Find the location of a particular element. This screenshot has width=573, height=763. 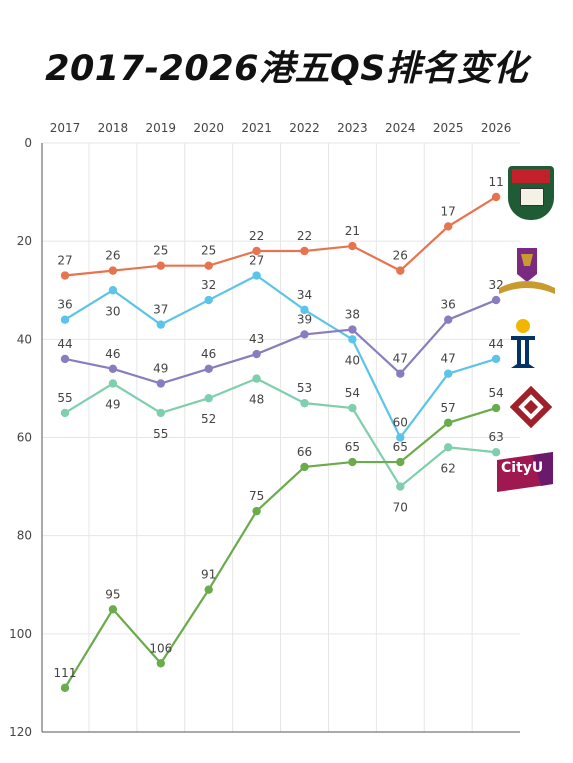

data-label: 37 is located at coordinates (160, 310).